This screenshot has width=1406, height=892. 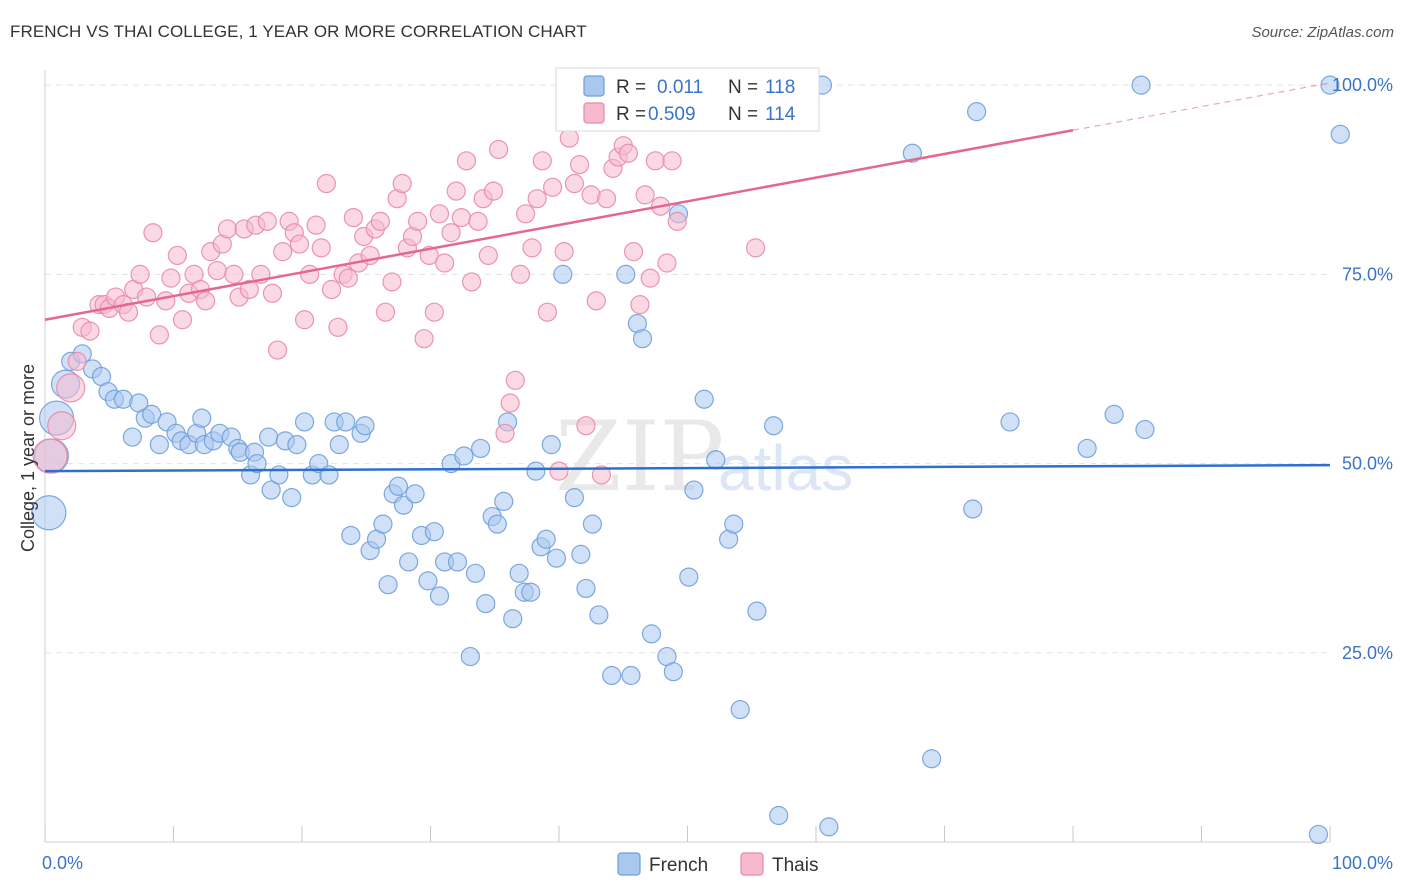 I want to click on legend-r-label-french: R =, so click(x=631, y=87).